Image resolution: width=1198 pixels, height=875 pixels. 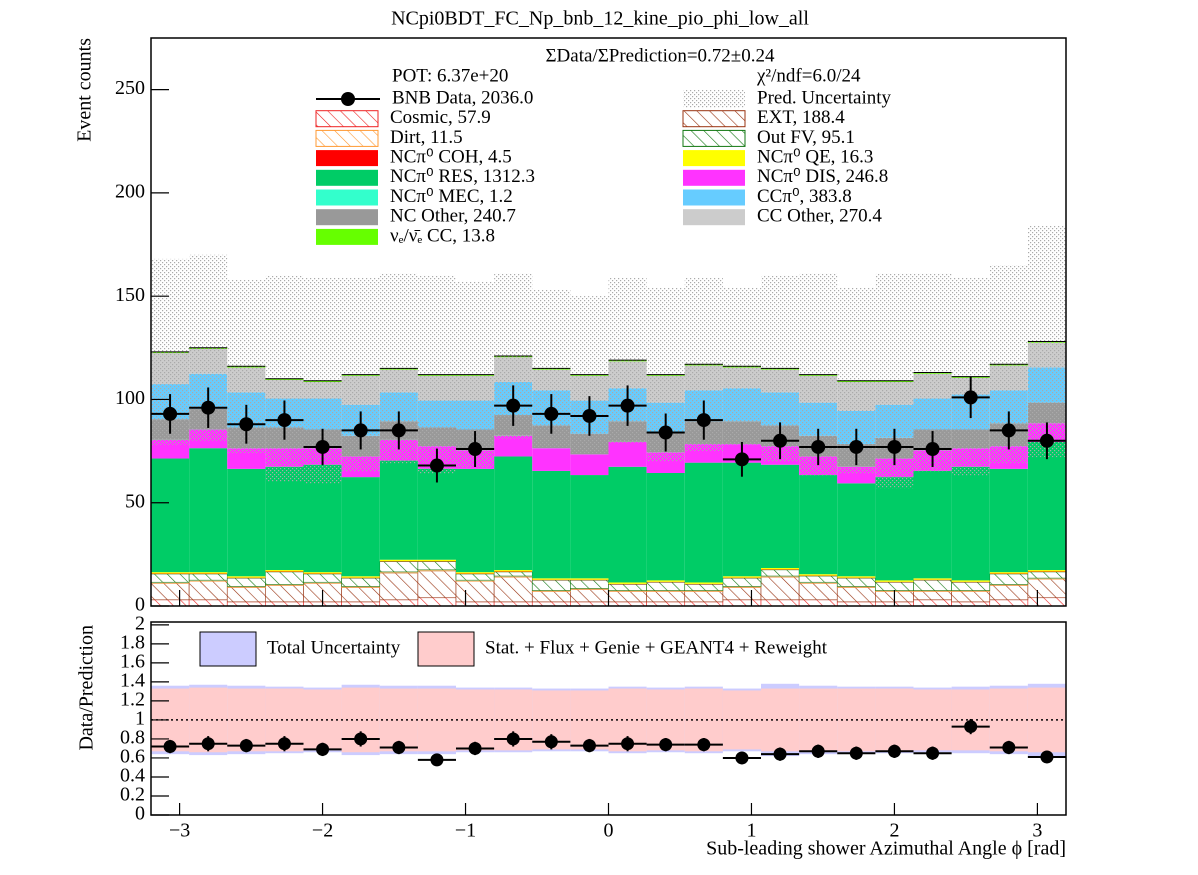 What do you see at coordinates (660, 55) in the screenshot?
I see `ratio-summary: ΣData/ΣPrediction=0.72±0.24` at bounding box center [660, 55].